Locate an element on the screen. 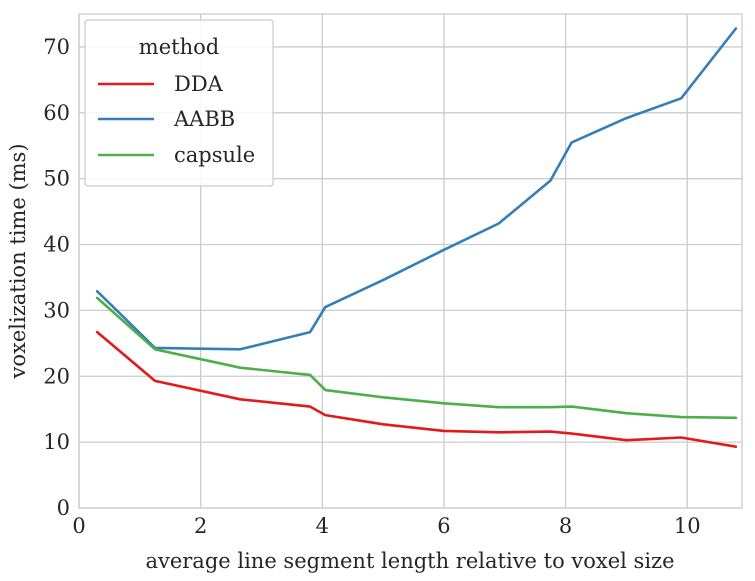 The image size is (755, 581). legend-label-capsule: capsule is located at coordinates (214, 155).